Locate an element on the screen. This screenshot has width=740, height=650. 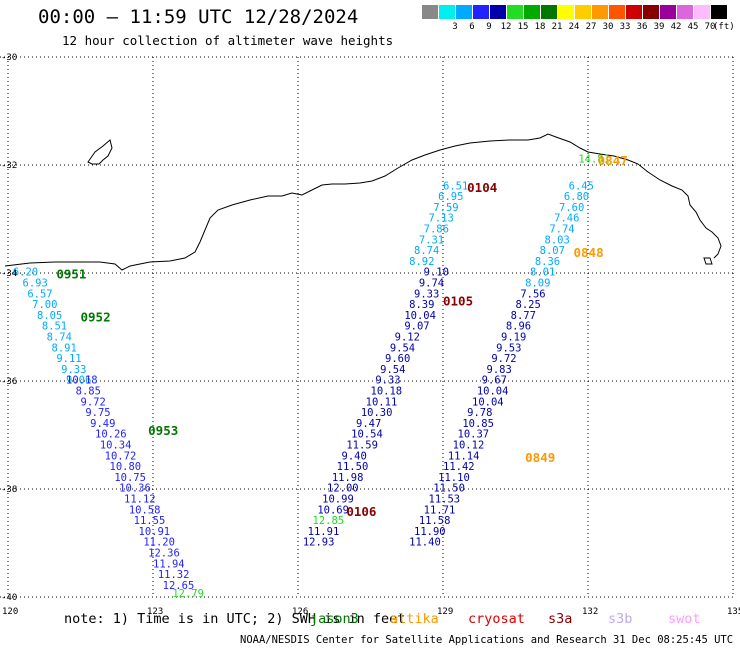
wave-height-value: 7.86 is located at coordinates (436, 230).